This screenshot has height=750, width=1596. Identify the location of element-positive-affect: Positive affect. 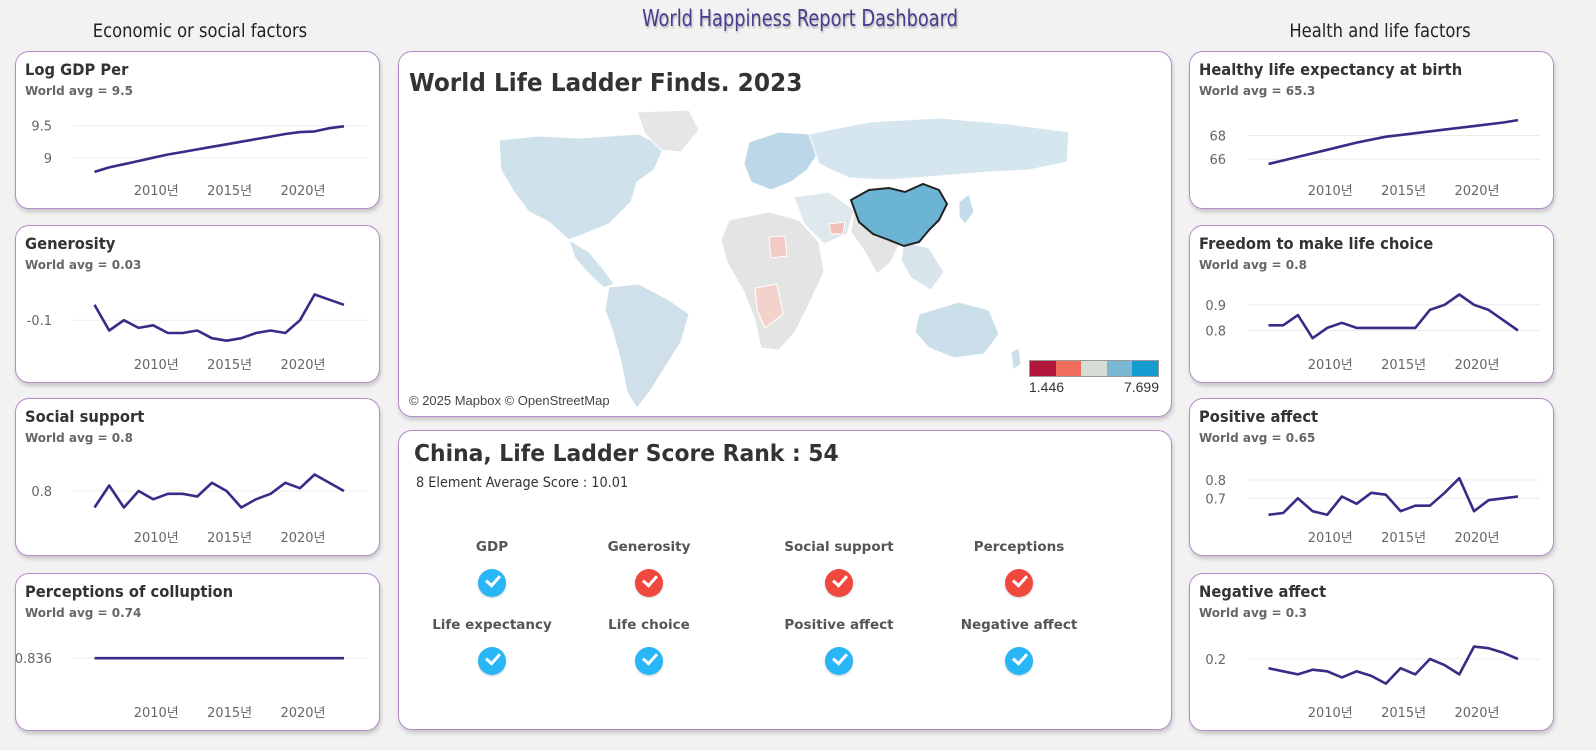
(839, 646).